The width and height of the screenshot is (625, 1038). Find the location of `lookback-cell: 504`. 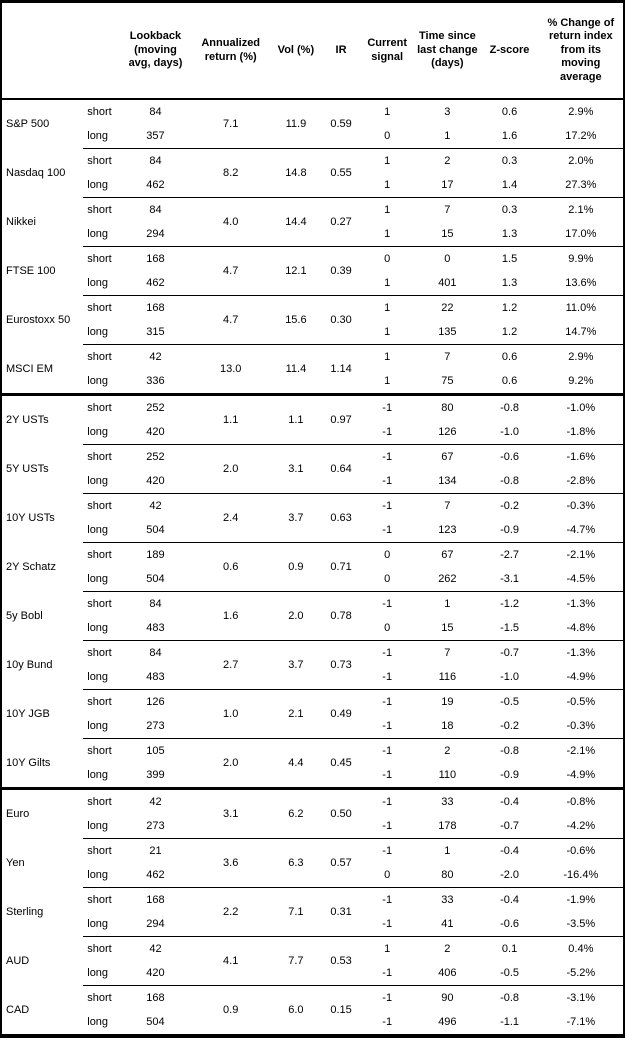

lookback-cell: 504 is located at coordinates (155, 530).